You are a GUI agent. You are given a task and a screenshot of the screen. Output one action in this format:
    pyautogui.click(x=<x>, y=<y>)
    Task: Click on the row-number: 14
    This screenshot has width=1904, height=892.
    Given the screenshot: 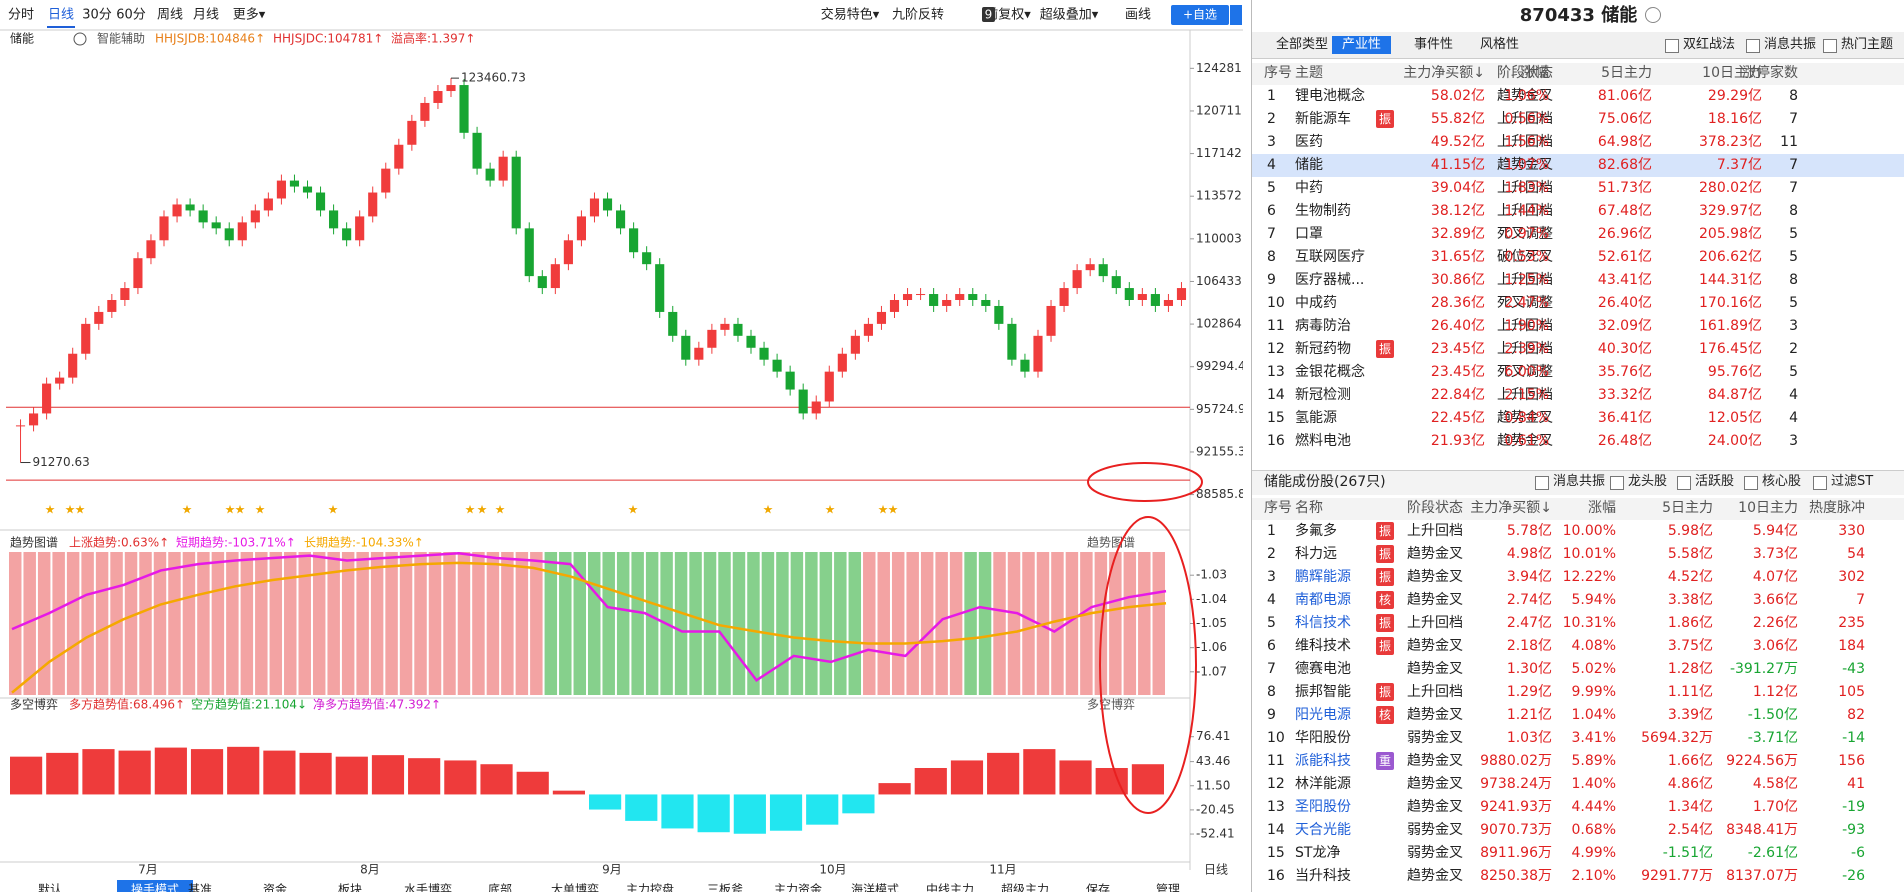 What is the action you would take?
    pyautogui.click(x=1276, y=830)
    